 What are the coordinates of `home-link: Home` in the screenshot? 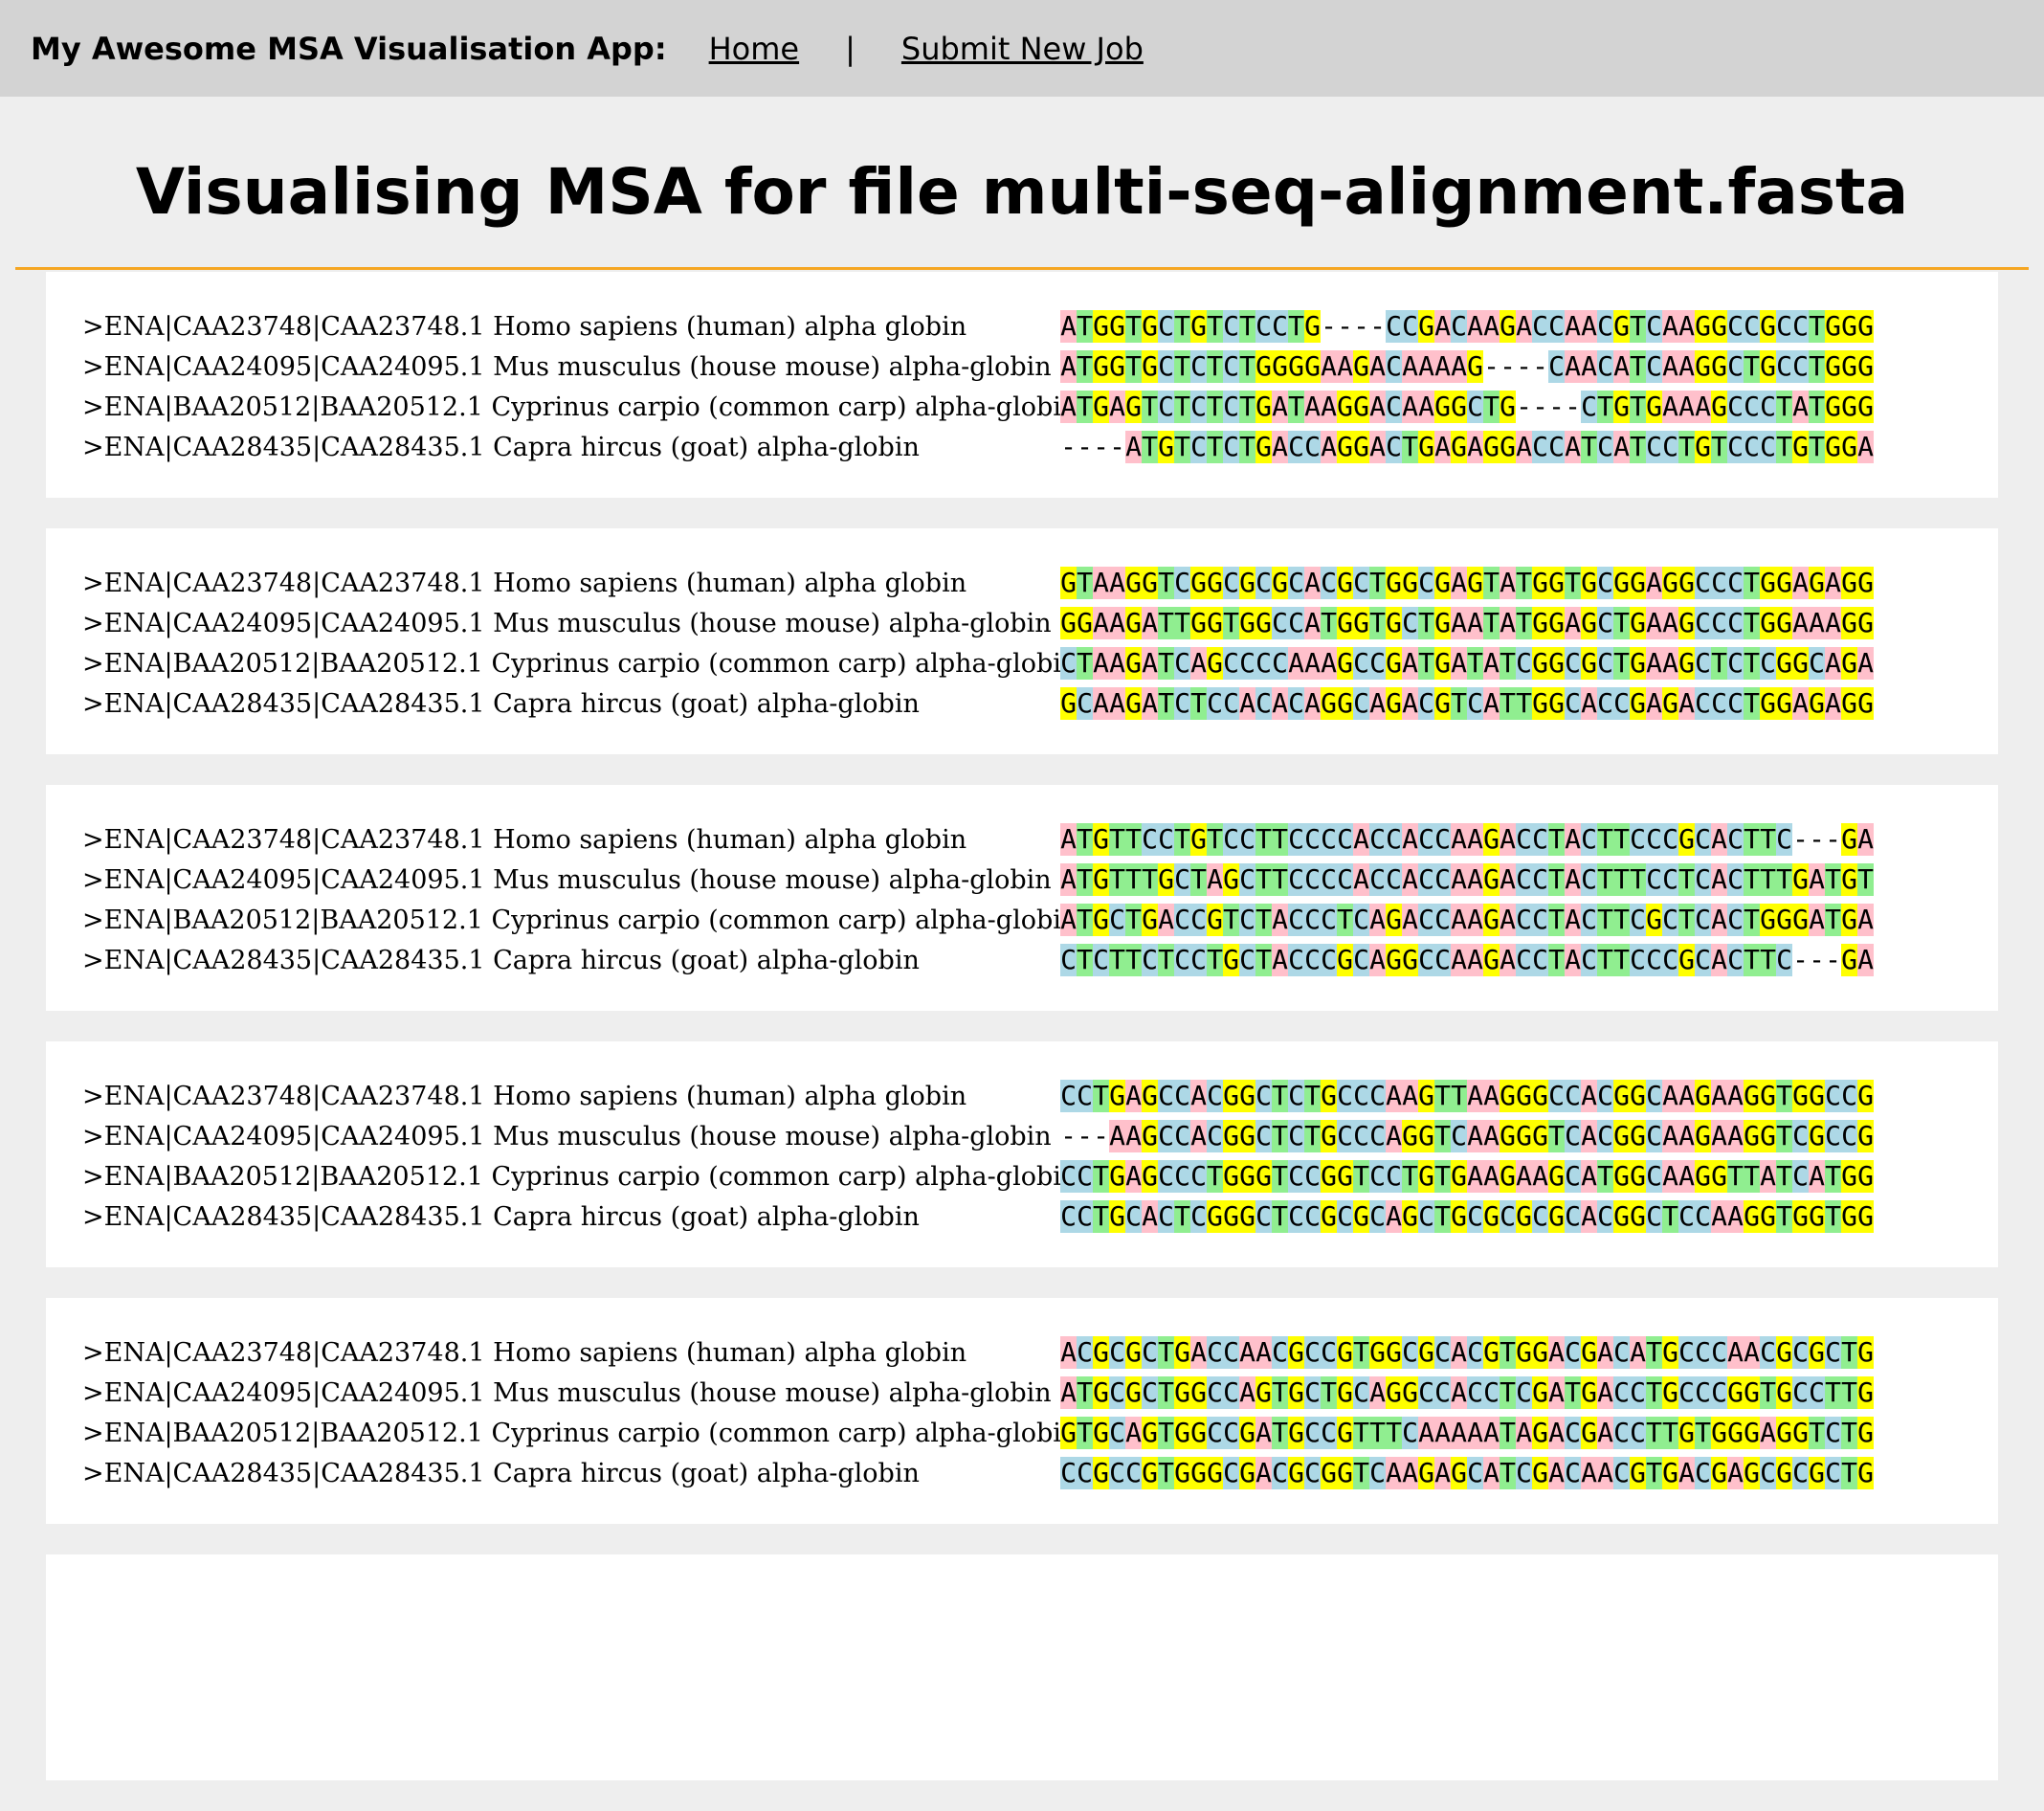 It's located at (754, 49).